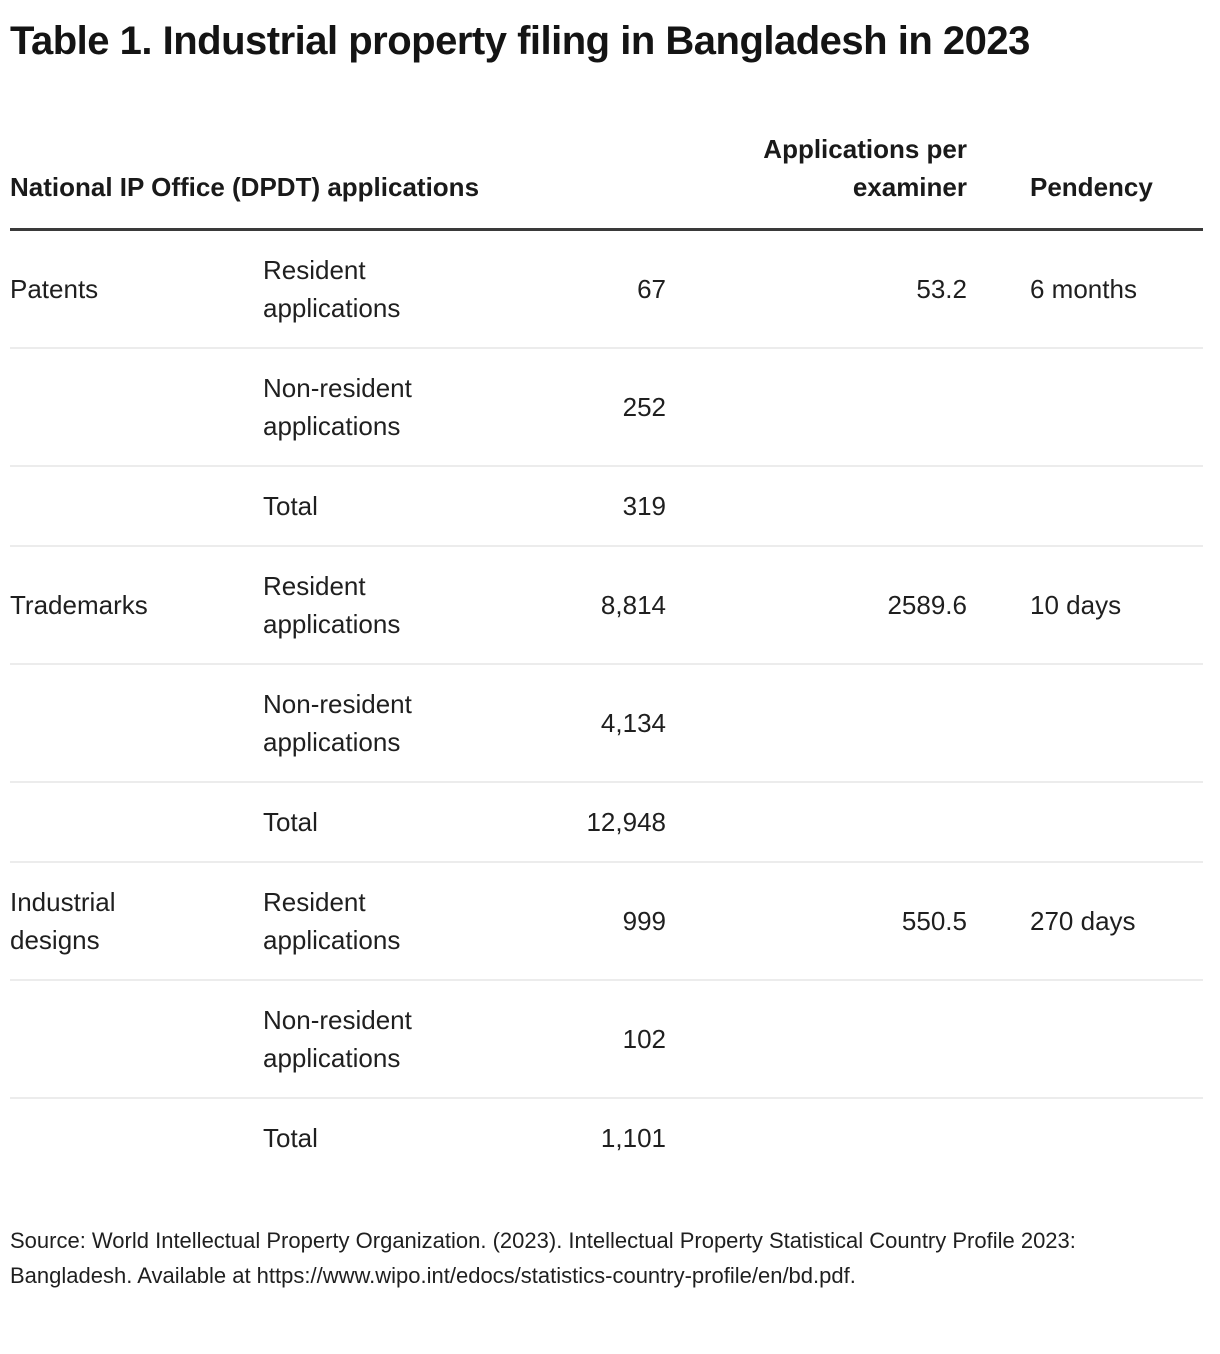 The image size is (1220, 1354). What do you see at coordinates (589, 505) in the screenshot?
I see `applications-count: 319` at bounding box center [589, 505].